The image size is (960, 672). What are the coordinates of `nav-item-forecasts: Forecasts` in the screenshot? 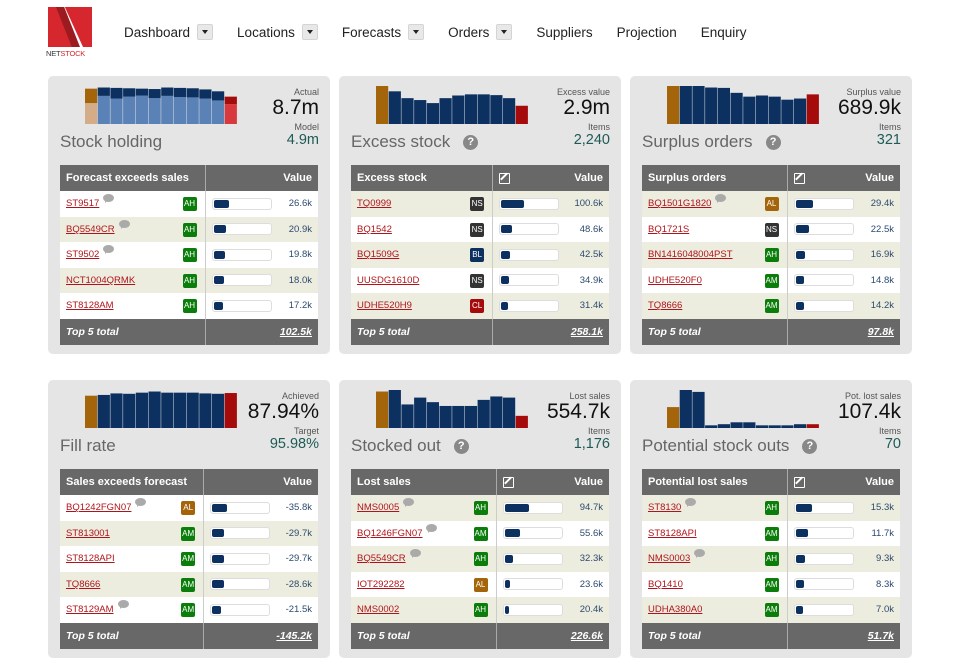 It's located at (383, 32).